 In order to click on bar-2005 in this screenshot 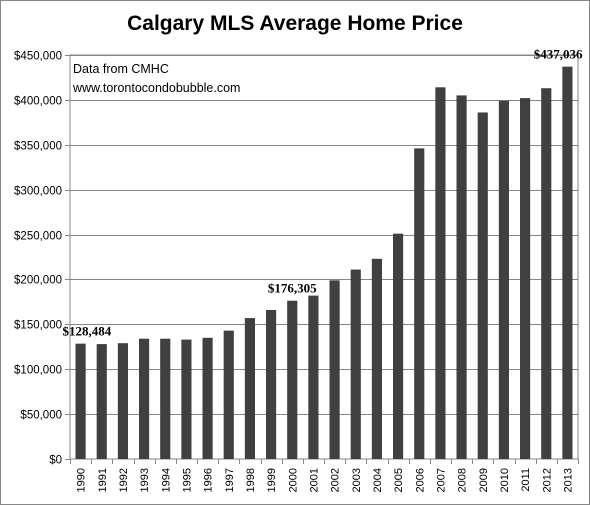, I will do `click(398, 346)`.